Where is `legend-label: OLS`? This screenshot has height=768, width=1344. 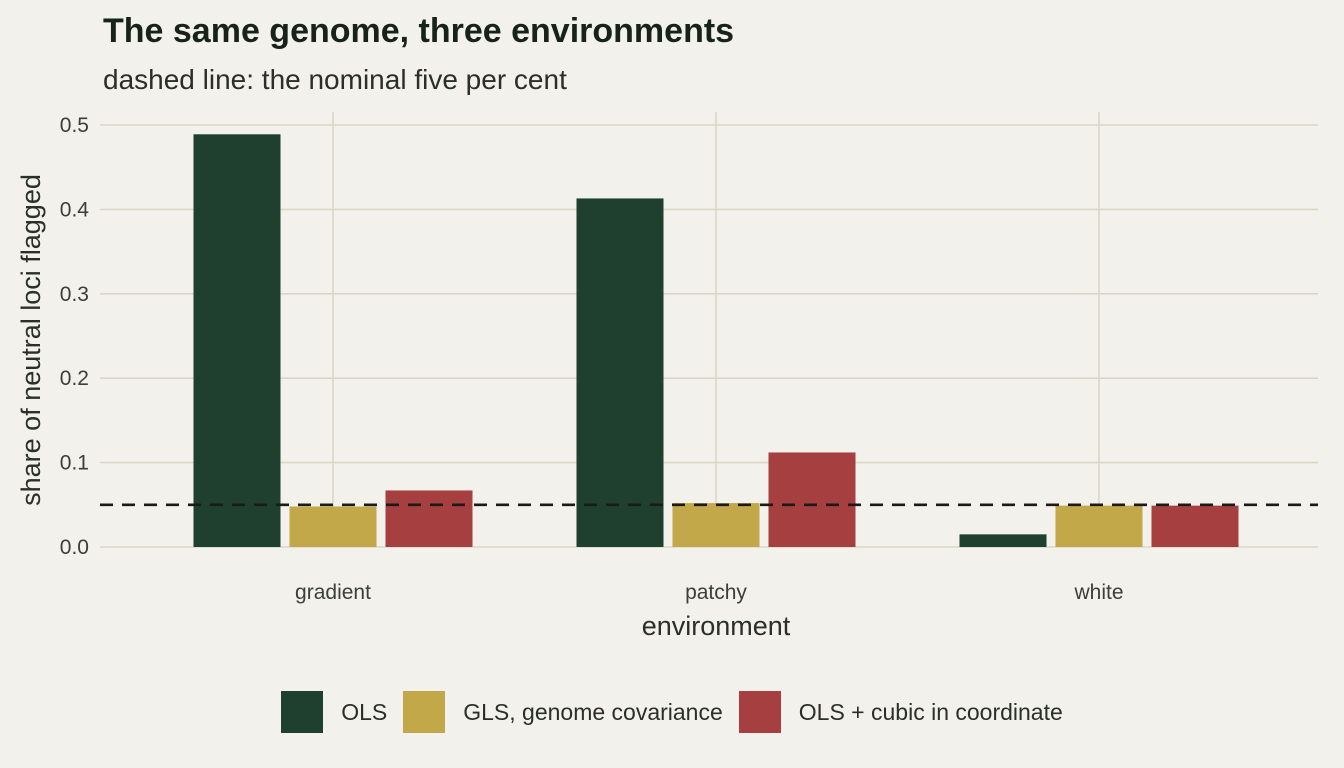
legend-label: OLS is located at coordinates (364, 711).